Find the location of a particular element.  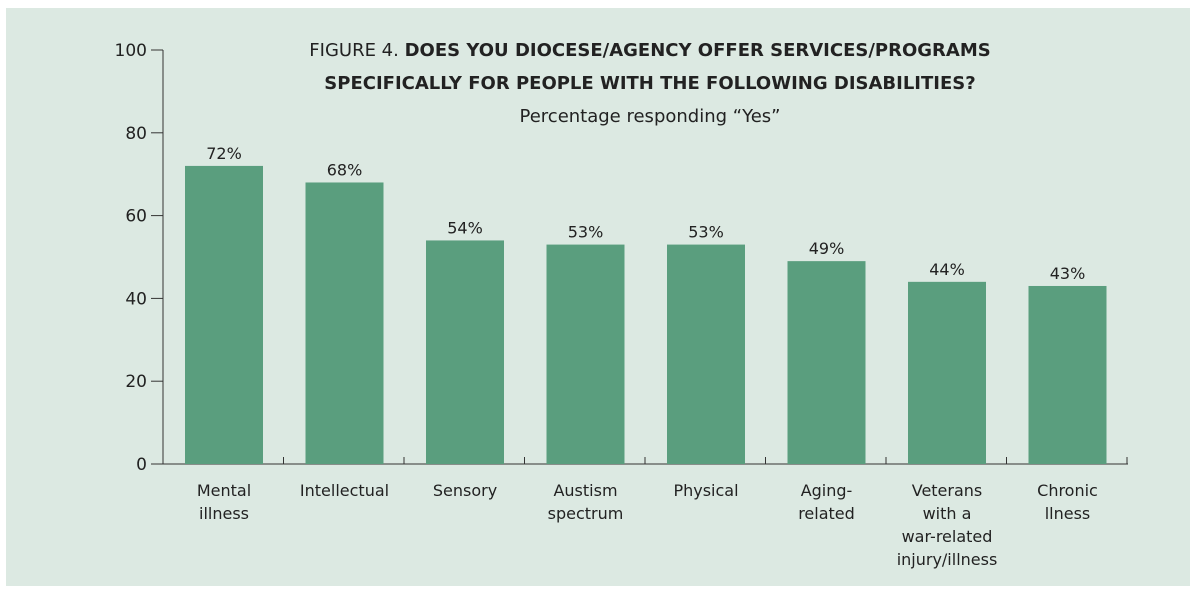

category-label: Mental is located at coordinates (224, 490).